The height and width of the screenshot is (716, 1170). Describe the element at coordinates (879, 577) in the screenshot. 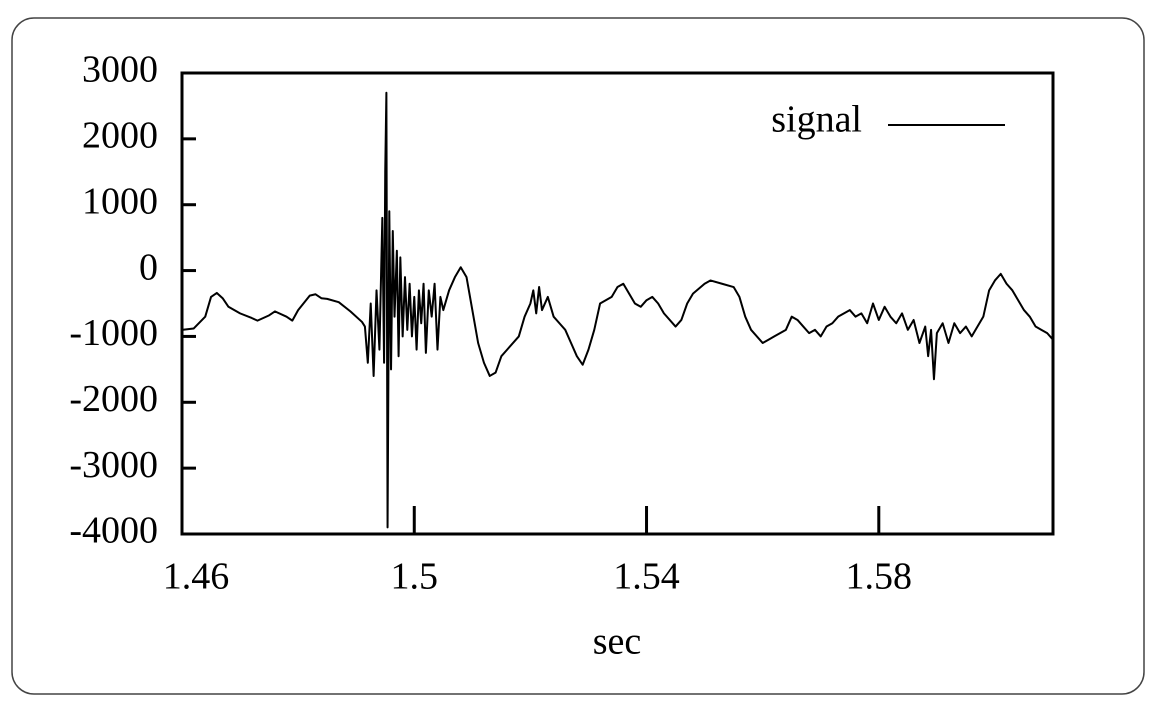

I see `x-tick-label: 1.58` at that location.